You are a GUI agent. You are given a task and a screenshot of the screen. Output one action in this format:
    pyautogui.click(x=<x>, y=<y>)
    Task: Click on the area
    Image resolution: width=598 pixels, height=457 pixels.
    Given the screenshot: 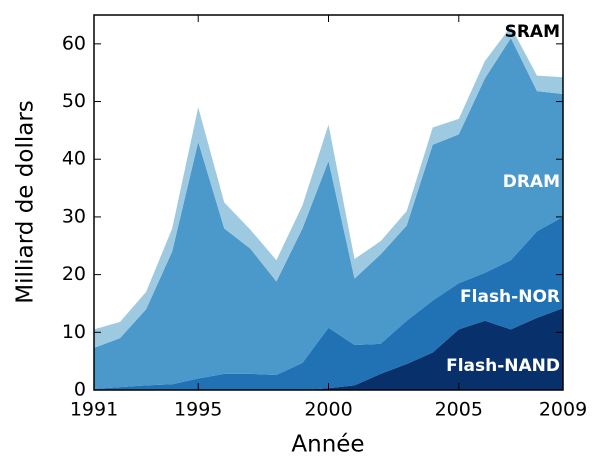 What is the action you would take?
    pyautogui.click(x=328, y=349)
    